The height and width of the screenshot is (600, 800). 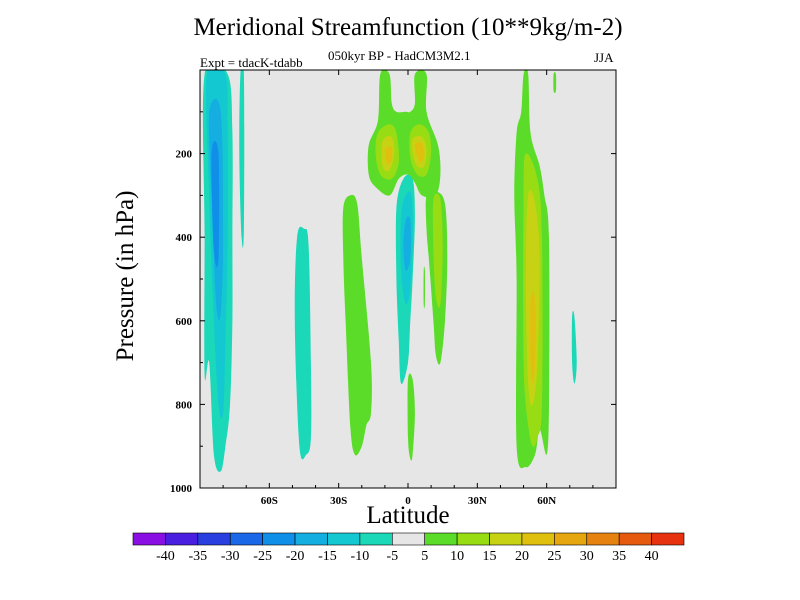 I want to click on colorbar-label: 15, so click(x=490, y=556).